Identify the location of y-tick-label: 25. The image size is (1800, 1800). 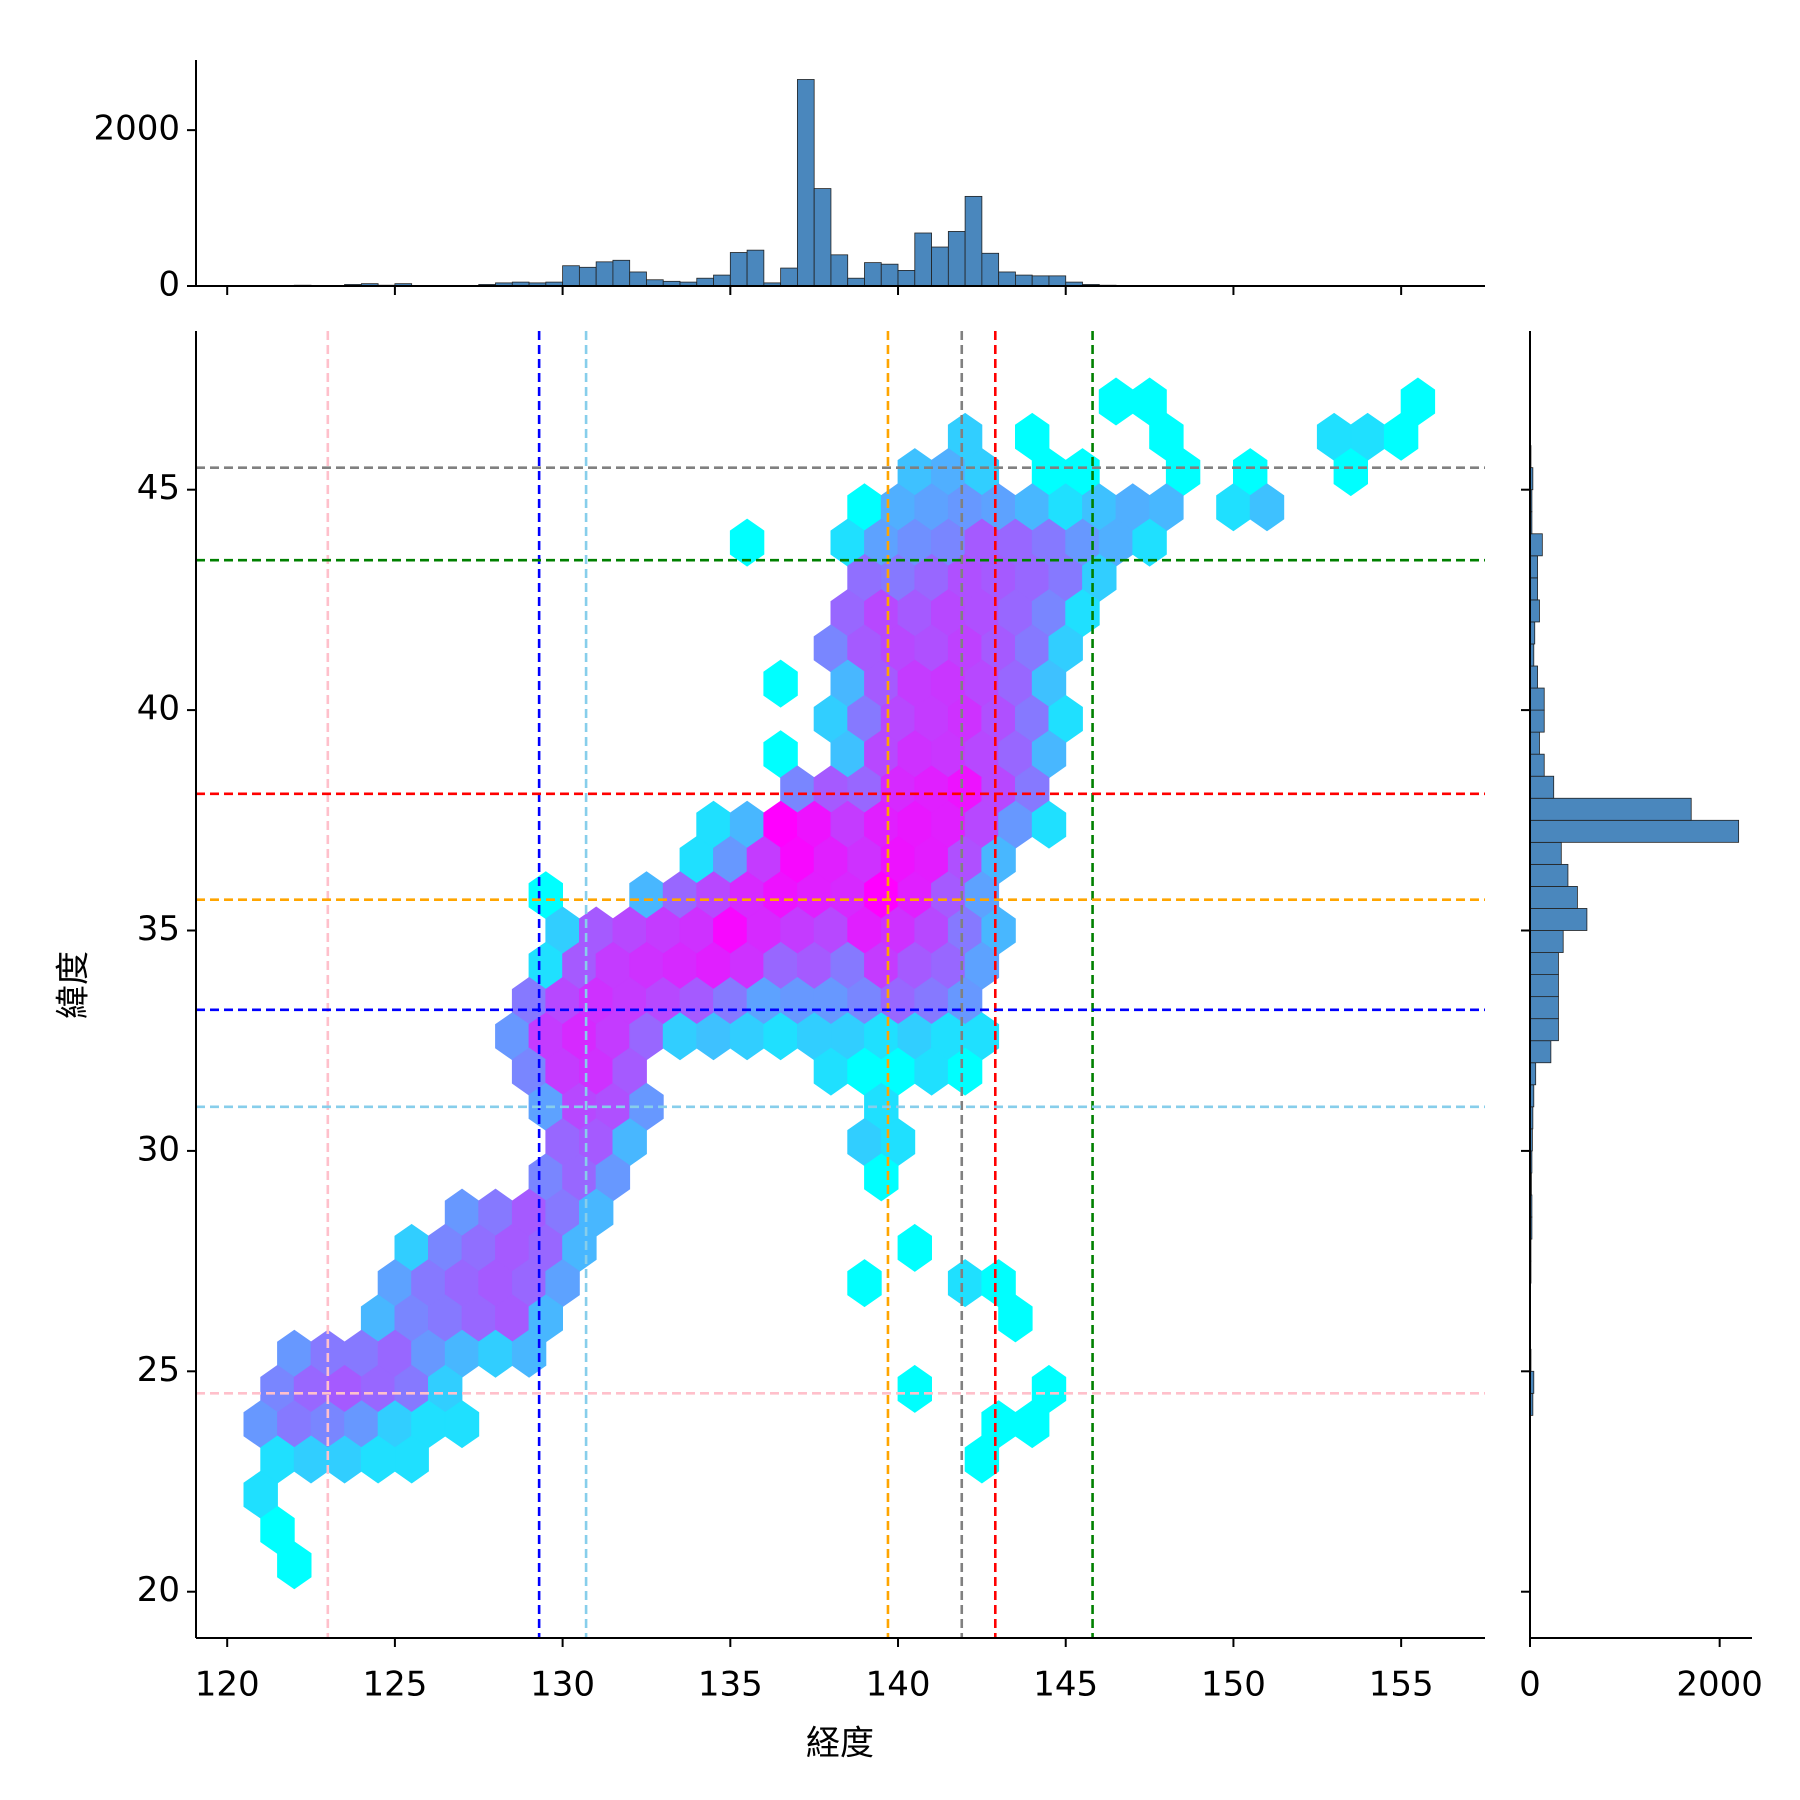
(158, 1370).